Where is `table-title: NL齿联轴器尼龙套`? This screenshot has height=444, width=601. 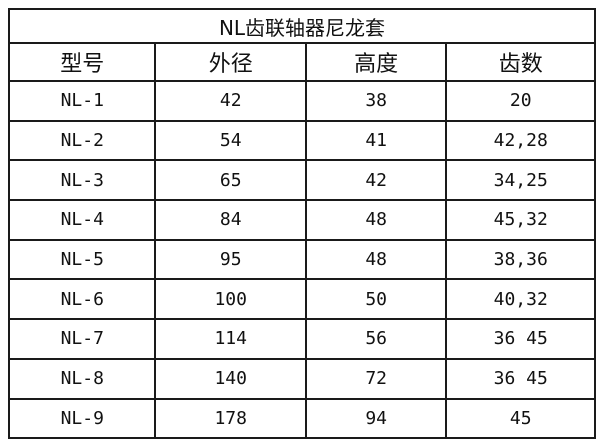
table-title: NL齿联轴器尼龙套 is located at coordinates (302, 26).